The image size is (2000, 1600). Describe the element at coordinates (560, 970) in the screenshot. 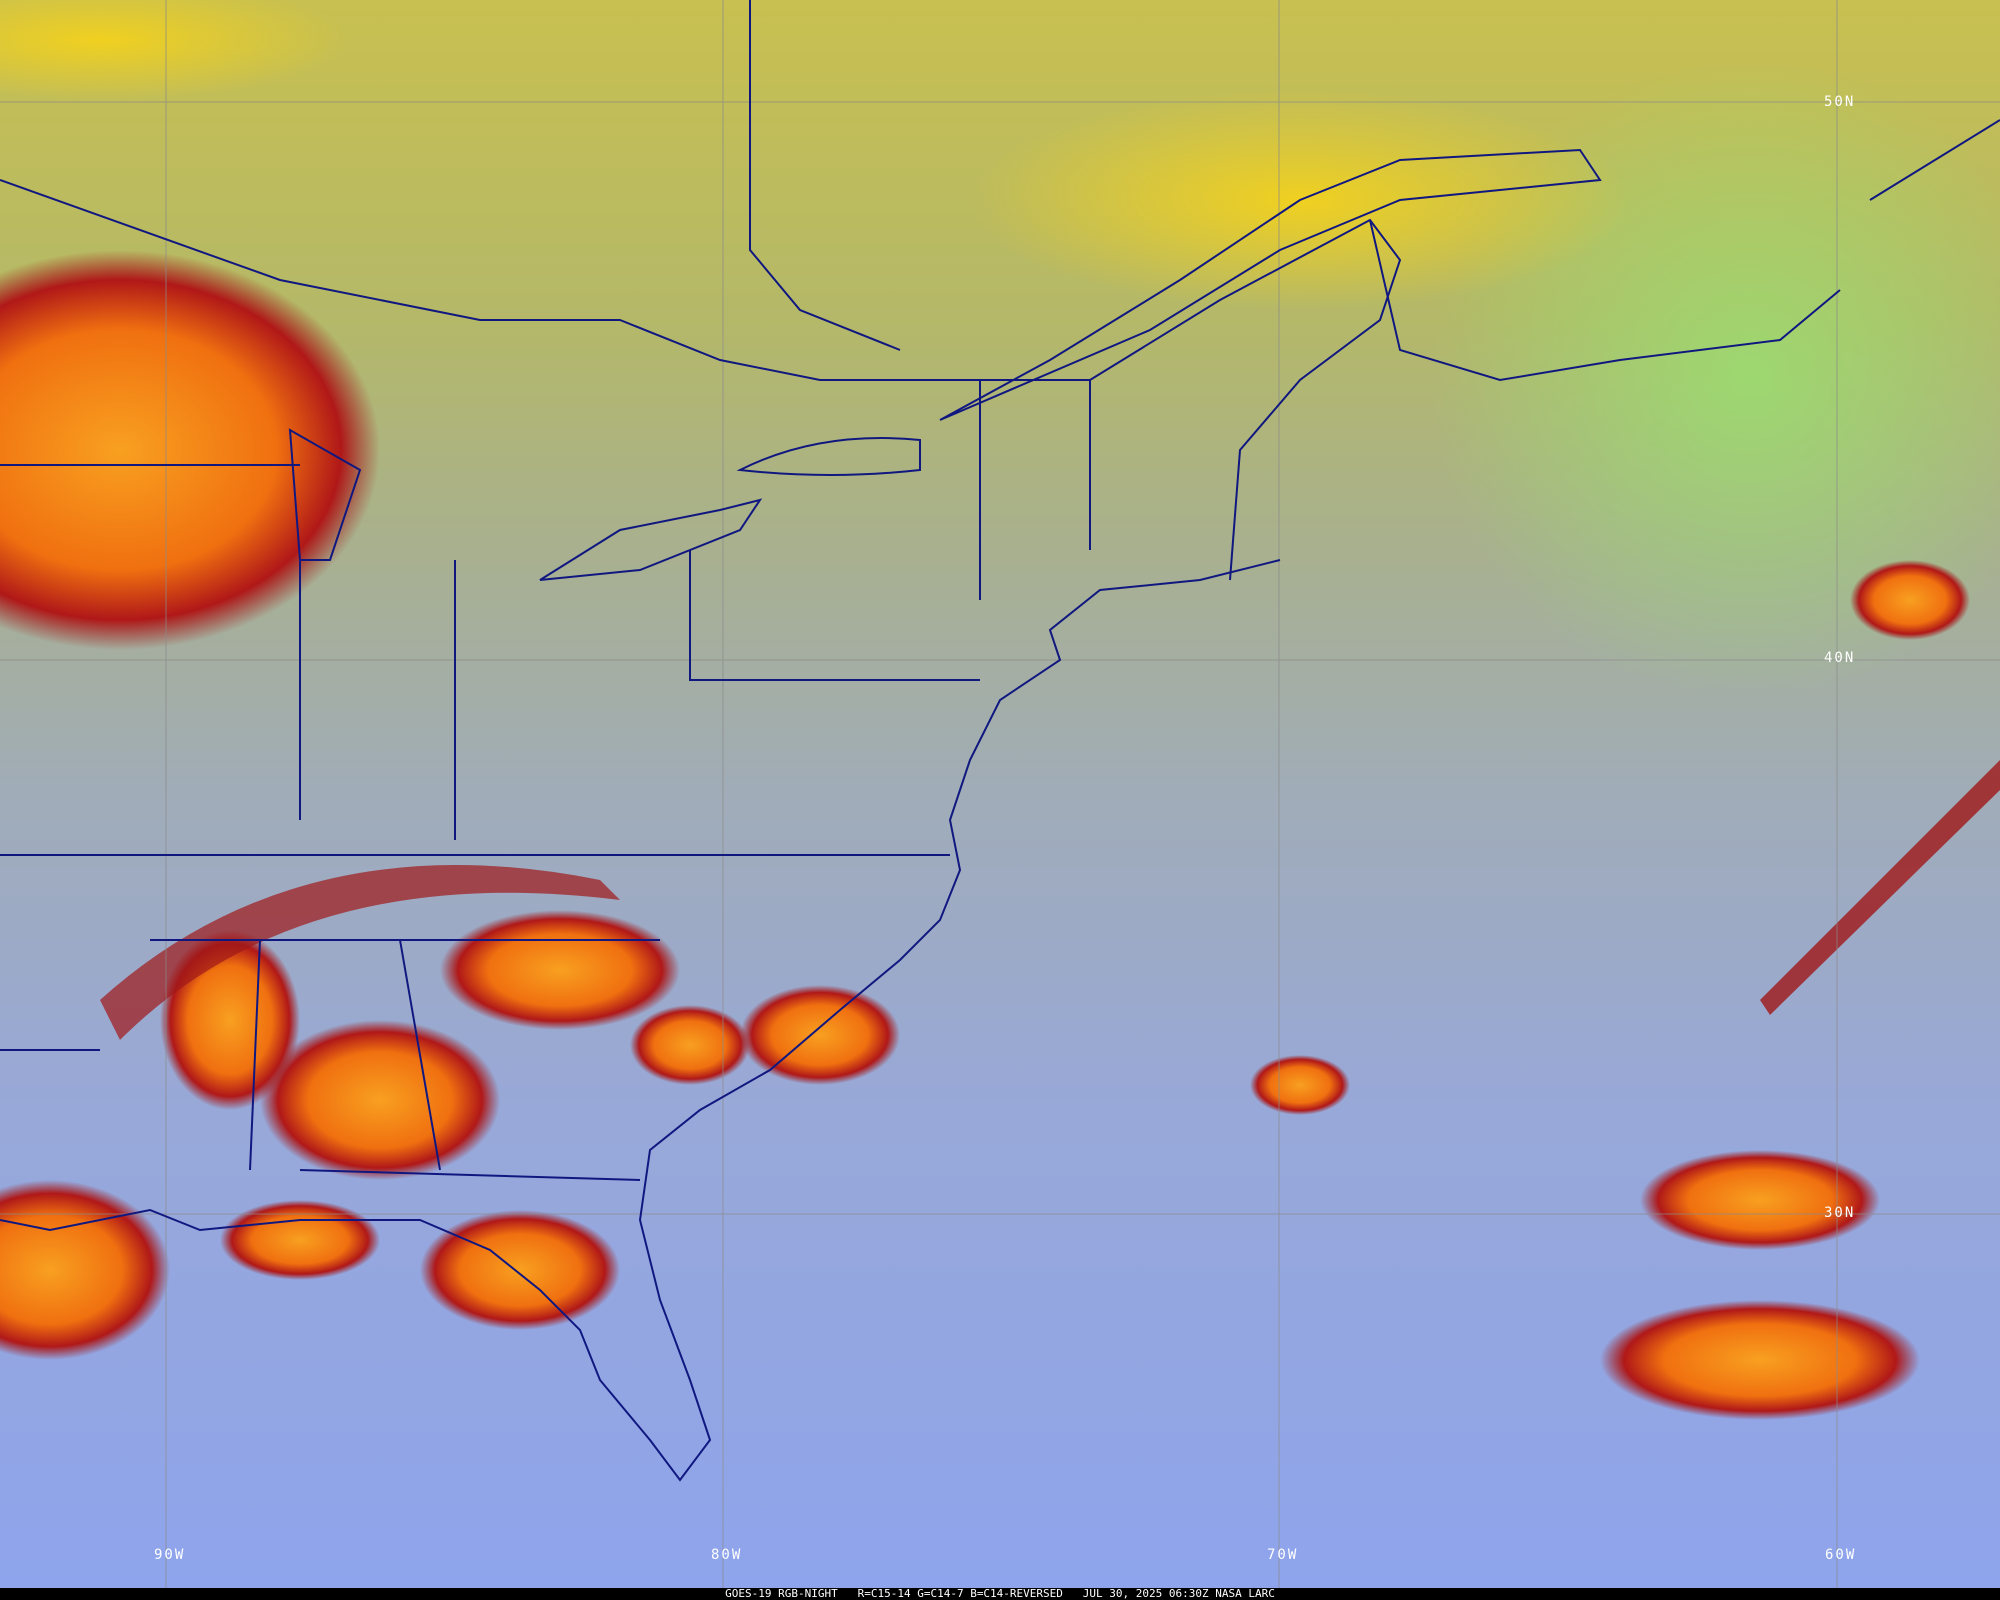

I see `storm-georgia` at that location.